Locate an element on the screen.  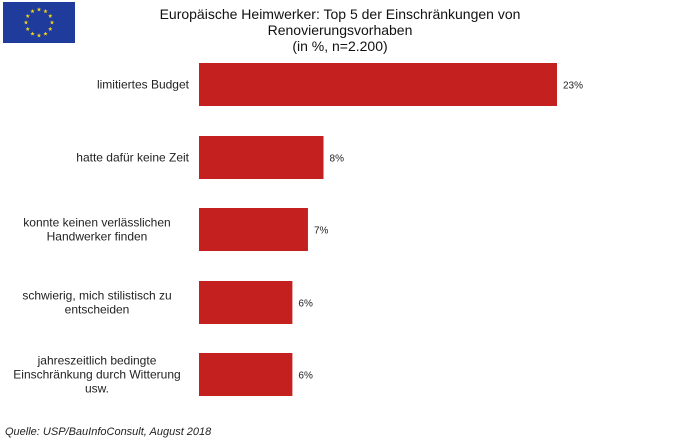
category-label: hatte dafür keine Zeit is located at coordinates (132, 158).